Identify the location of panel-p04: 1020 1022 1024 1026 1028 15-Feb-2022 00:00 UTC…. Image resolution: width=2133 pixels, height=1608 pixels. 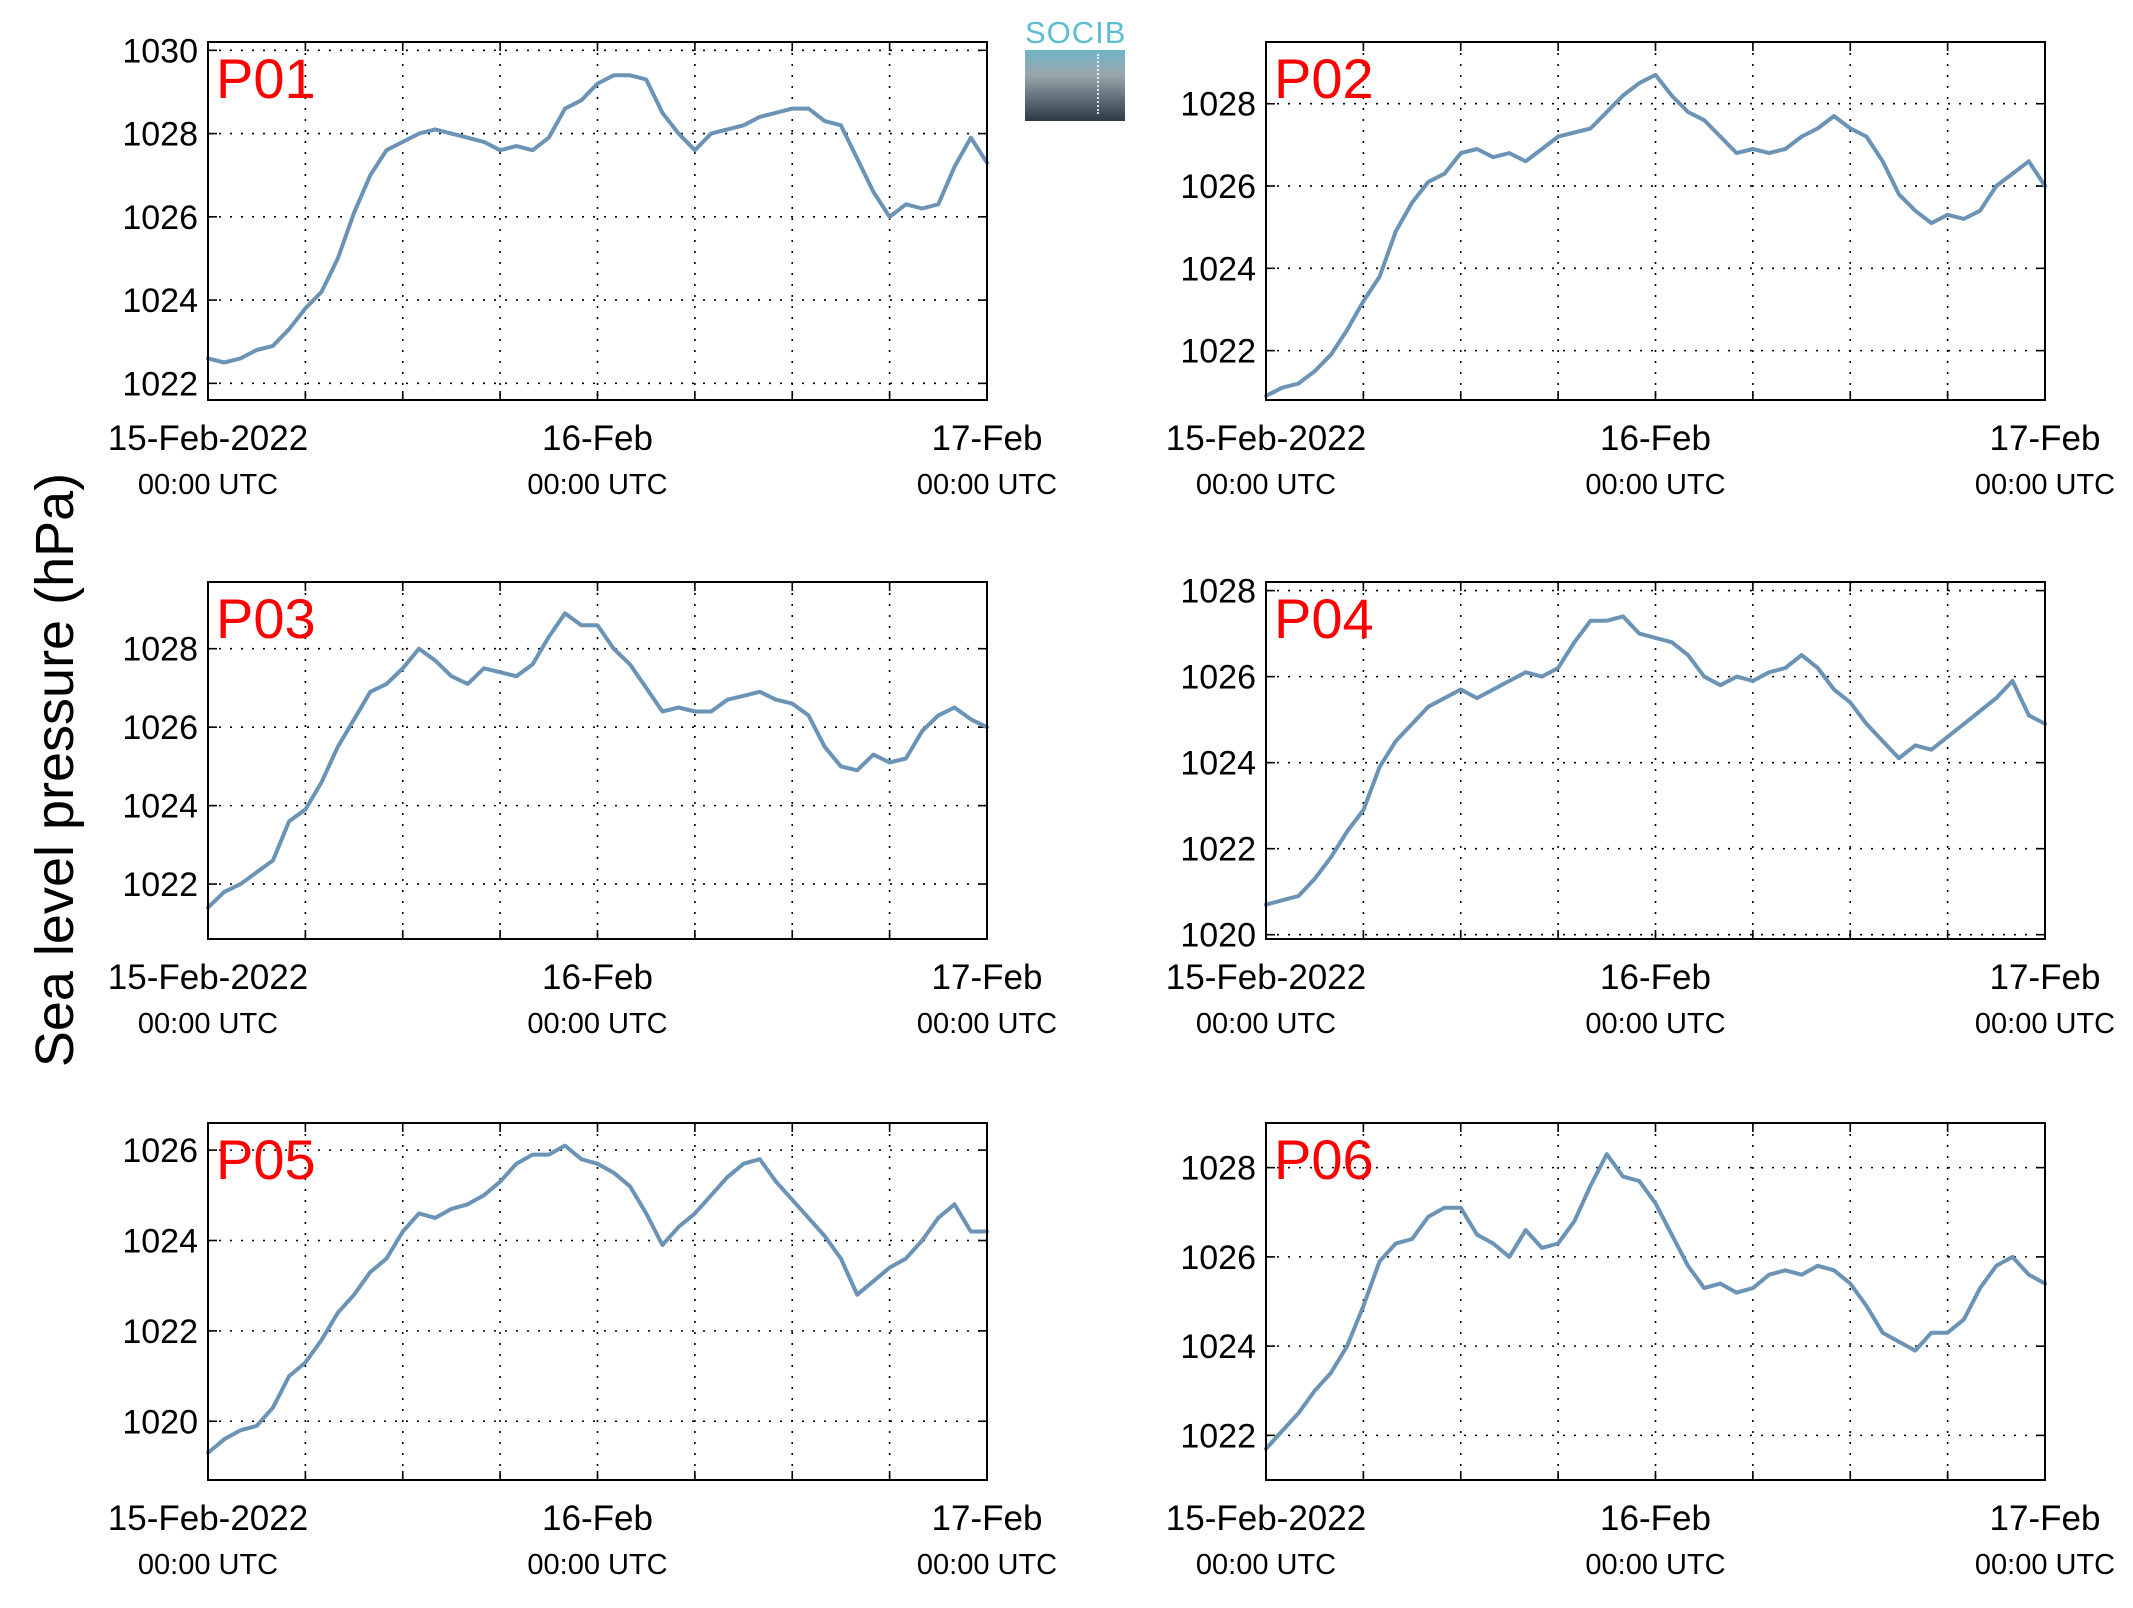
(1640, 806).